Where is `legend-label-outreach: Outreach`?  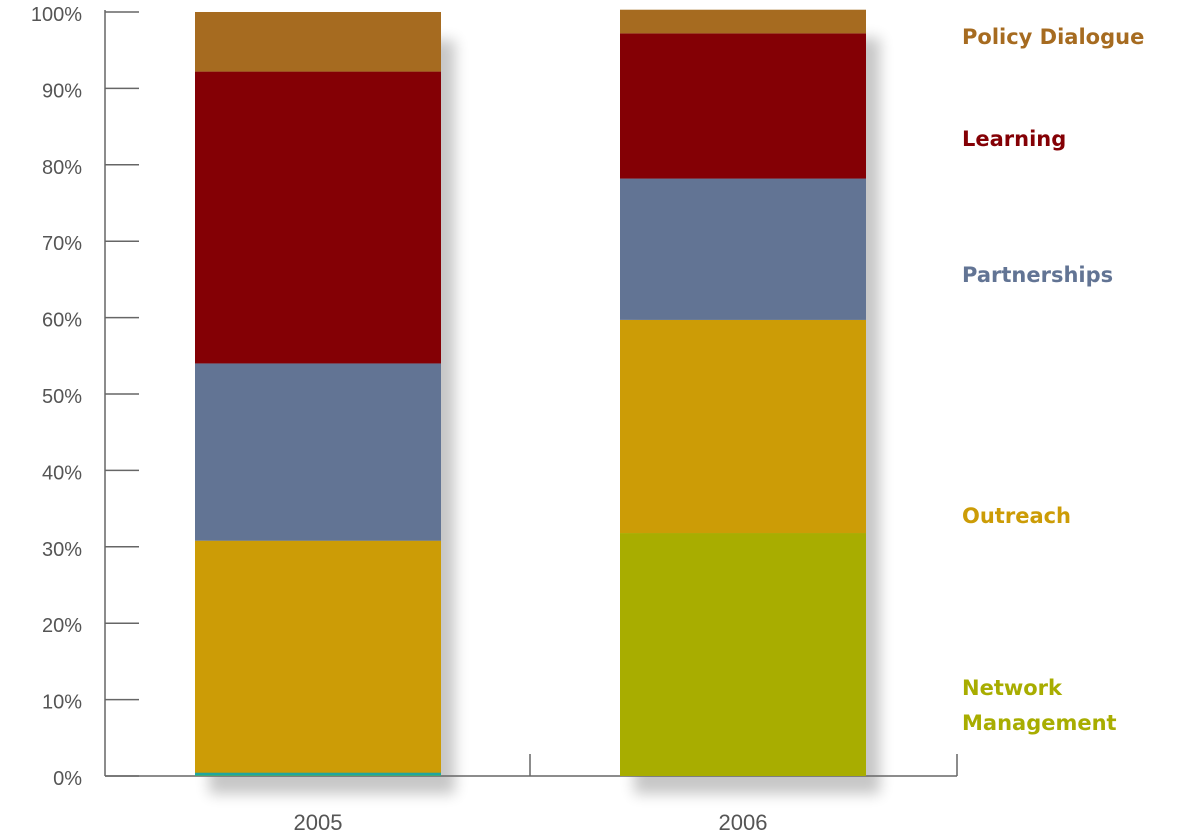 legend-label-outreach: Outreach is located at coordinates (1016, 516).